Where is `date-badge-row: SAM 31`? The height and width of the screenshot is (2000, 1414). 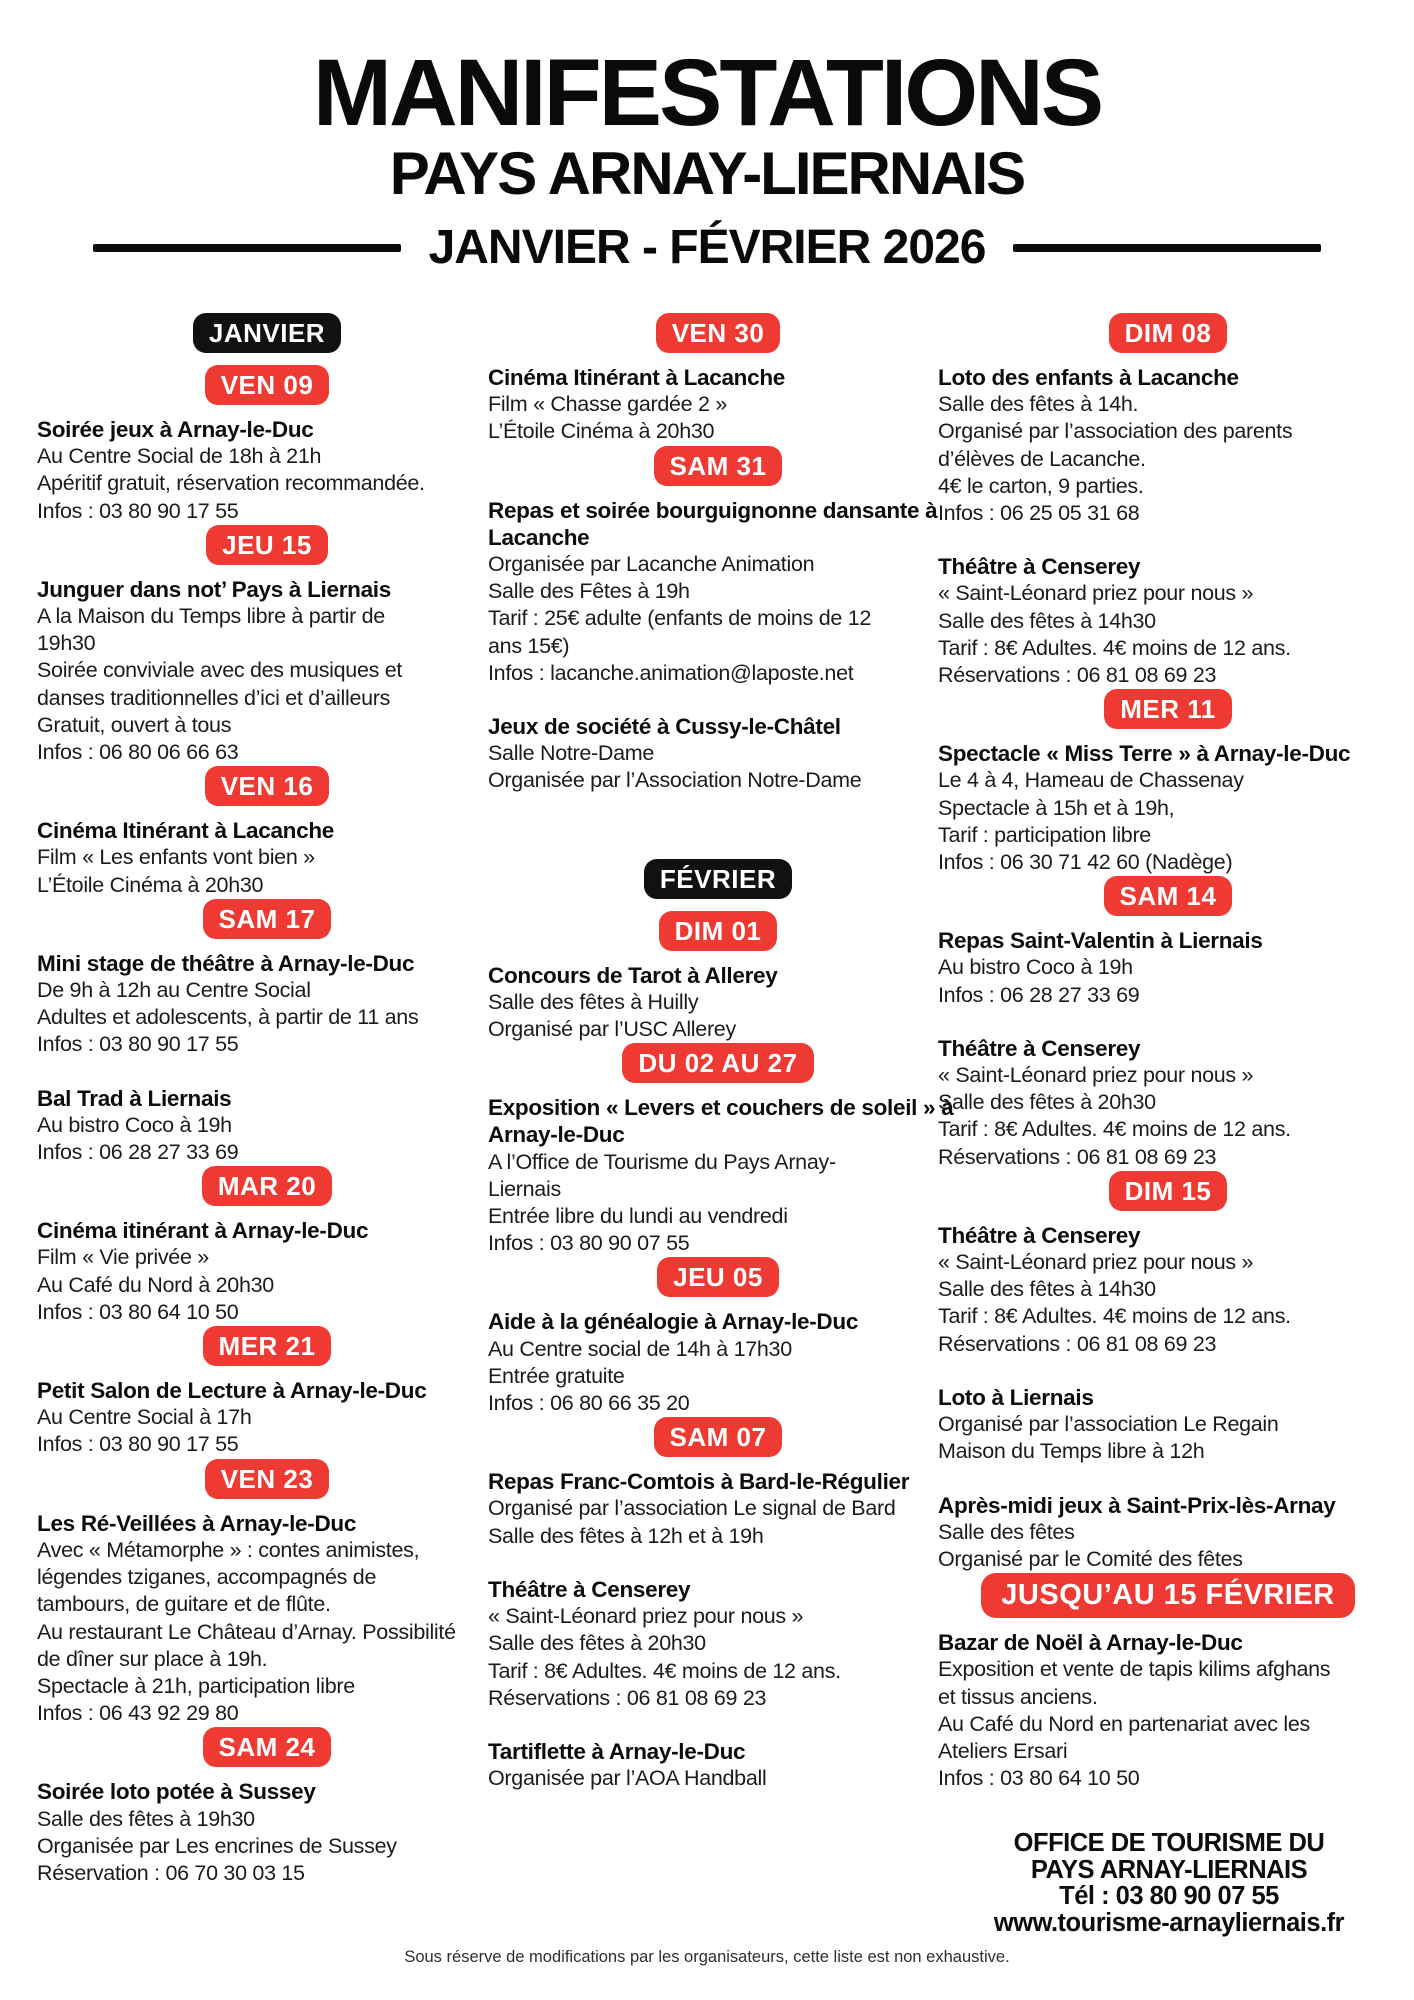 date-badge-row: SAM 31 is located at coordinates (718, 465).